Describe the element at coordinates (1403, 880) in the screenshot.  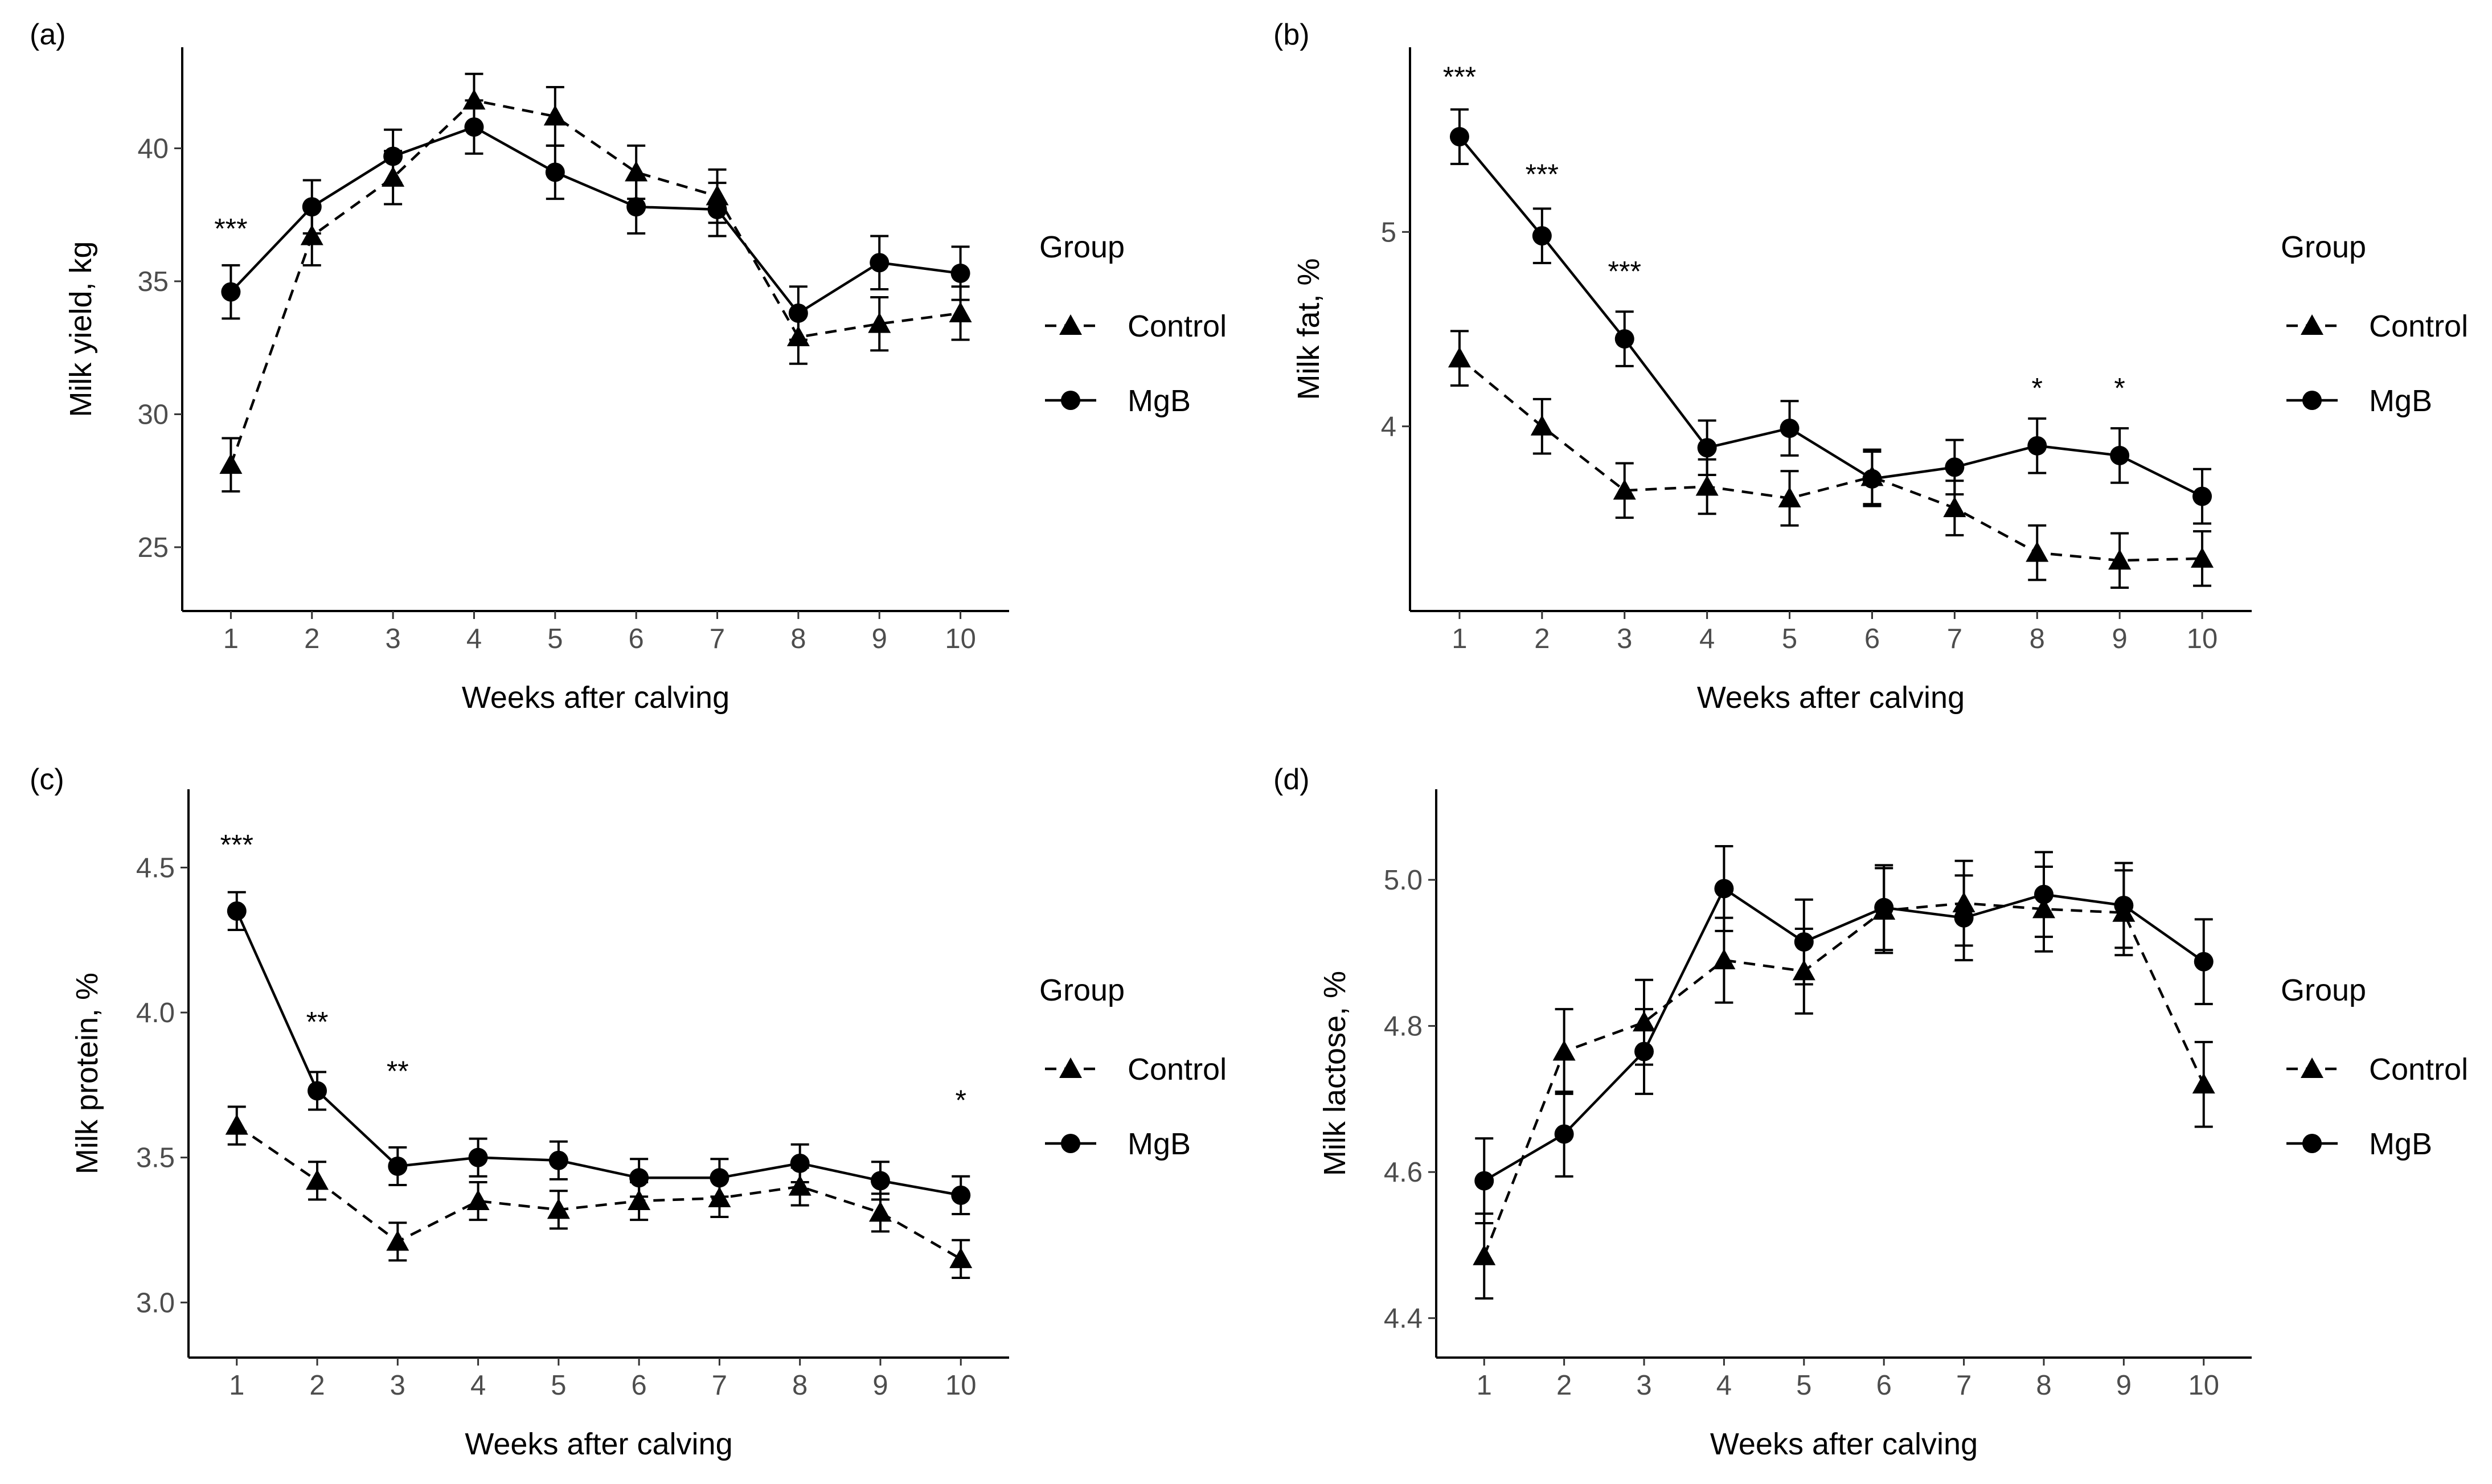
I see `y-tick-label: 5.0` at that location.